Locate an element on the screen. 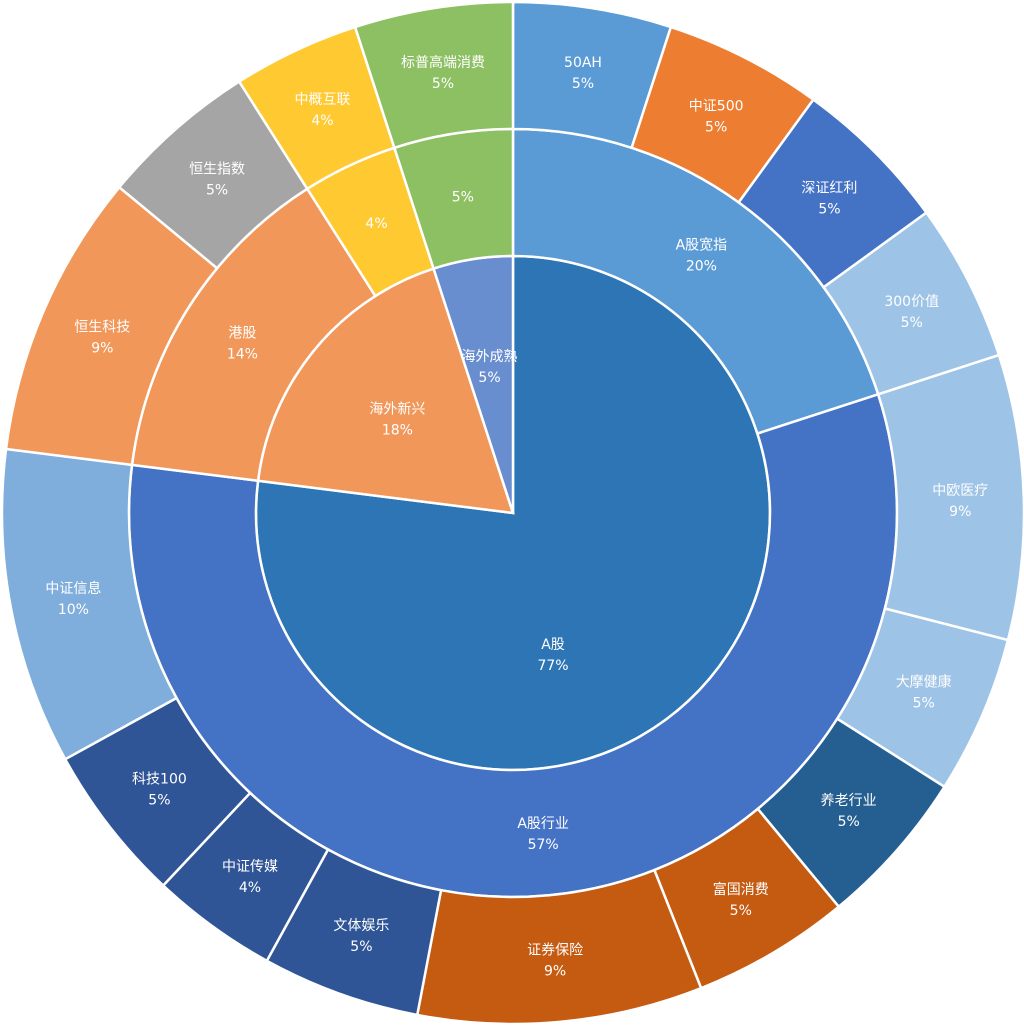 The width and height of the screenshot is (1024, 1026). segment-name-label: 港股 is located at coordinates (242, 333).